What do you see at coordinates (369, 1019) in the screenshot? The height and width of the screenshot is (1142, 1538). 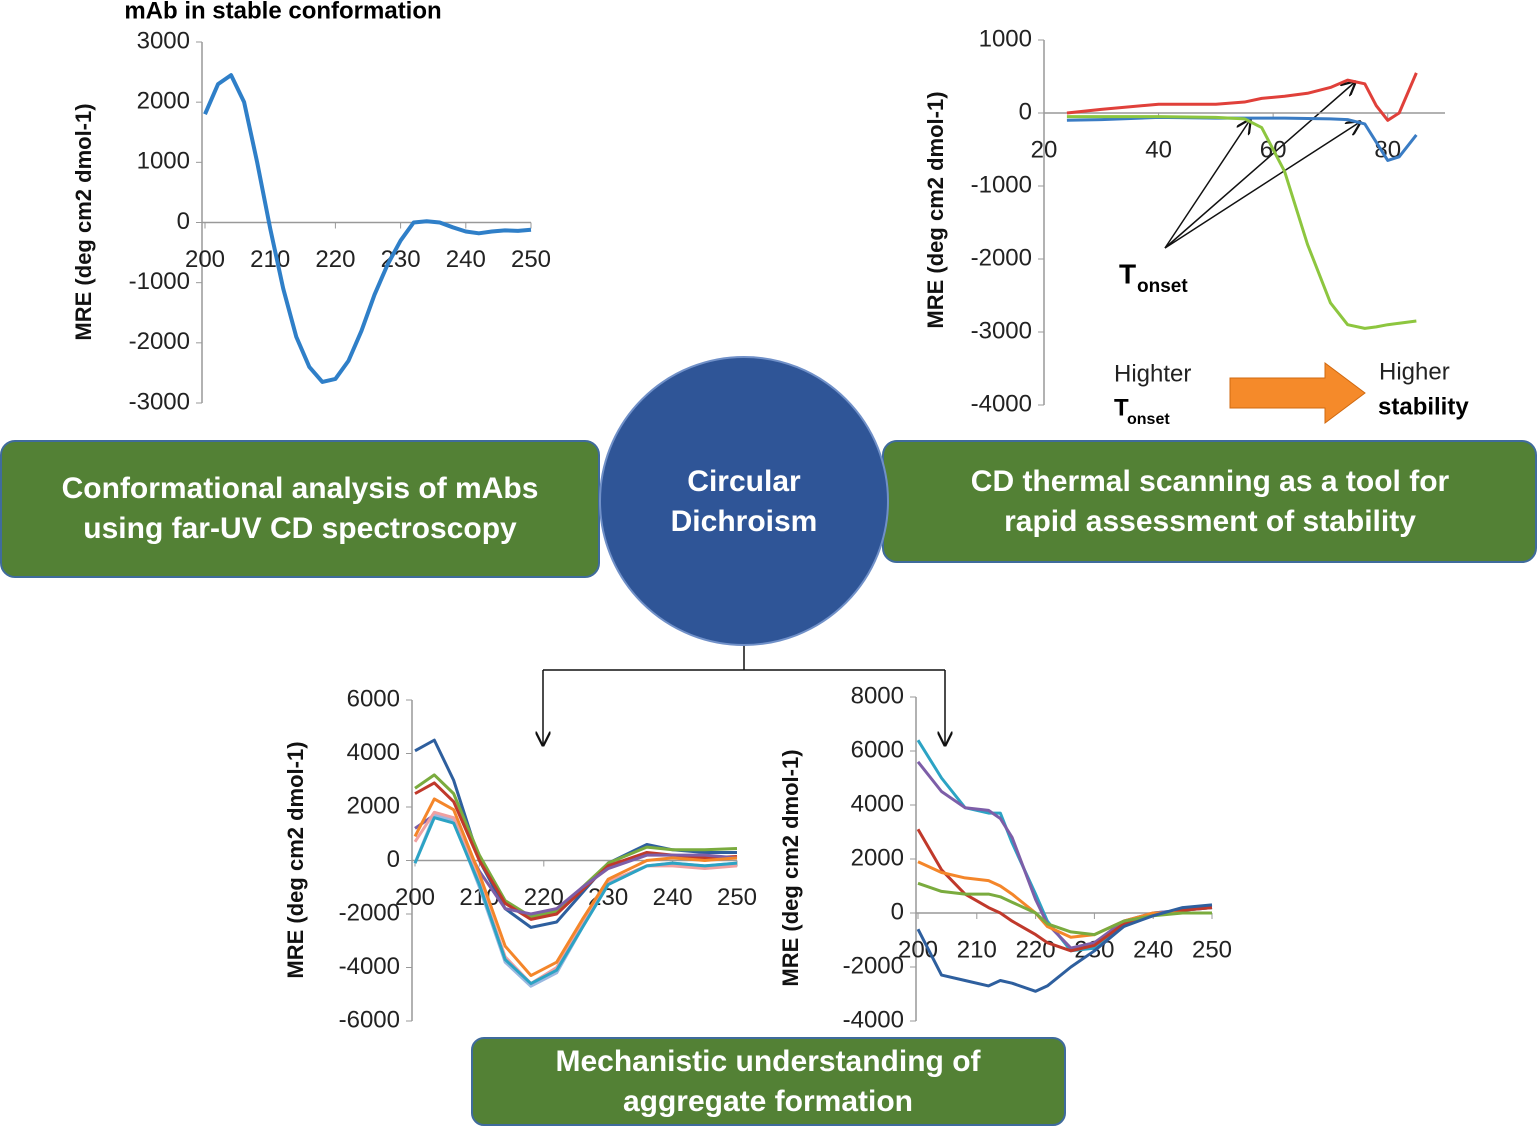 I see `y-tick-label: -6000` at bounding box center [369, 1019].